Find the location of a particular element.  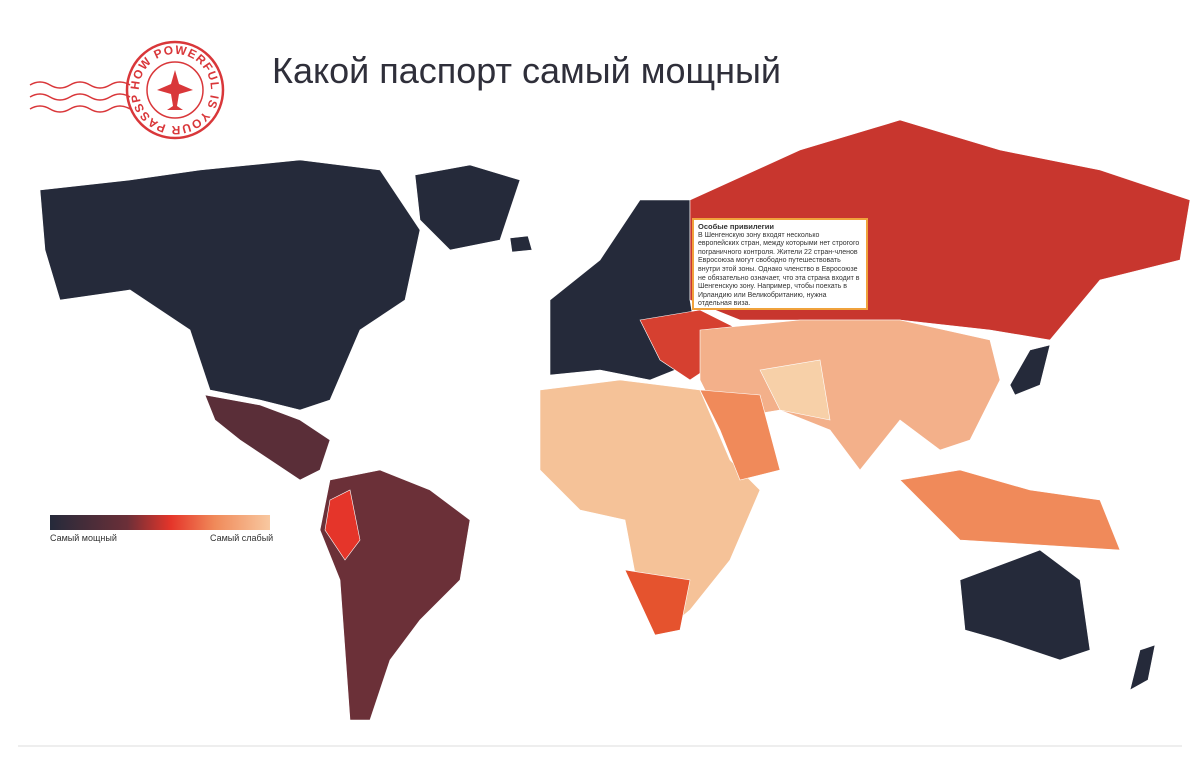

stamp-text-path: HOW POWERFUL IS YOUR PASSPORT? is located at coordinates (110, 68).